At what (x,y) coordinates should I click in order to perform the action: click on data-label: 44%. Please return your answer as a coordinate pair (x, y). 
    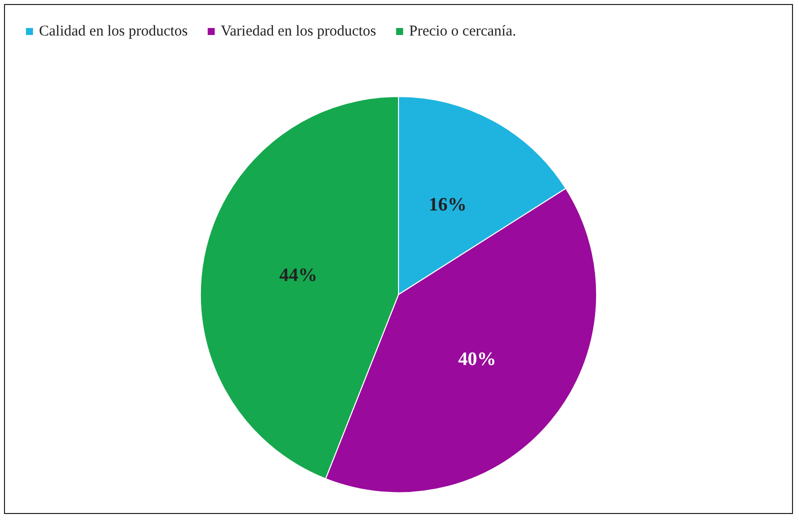
    Looking at the image, I should click on (298, 275).